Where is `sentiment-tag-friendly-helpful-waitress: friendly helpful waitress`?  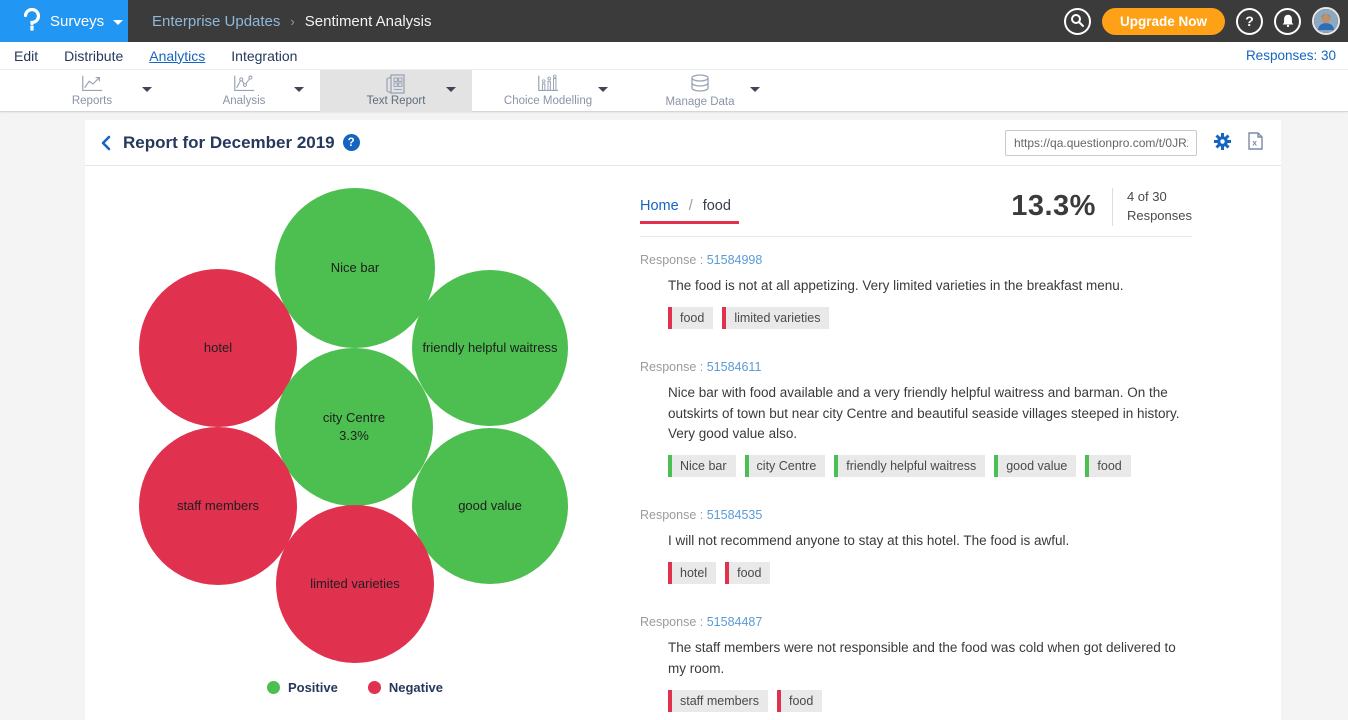
sentiment-tag-friendly-helpful-waitress: friendly helpful waitress is located at coordinates (910, 466).